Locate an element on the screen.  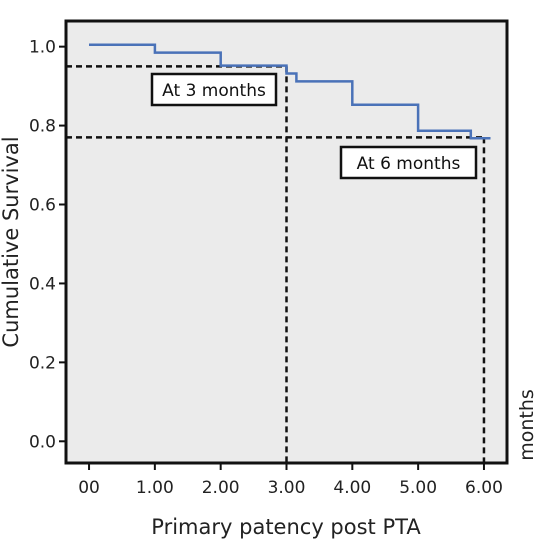
x-axis: 00 1.00 2.00 3.00 4.00 5.00 6.00 is located at coordinates (290, 480).